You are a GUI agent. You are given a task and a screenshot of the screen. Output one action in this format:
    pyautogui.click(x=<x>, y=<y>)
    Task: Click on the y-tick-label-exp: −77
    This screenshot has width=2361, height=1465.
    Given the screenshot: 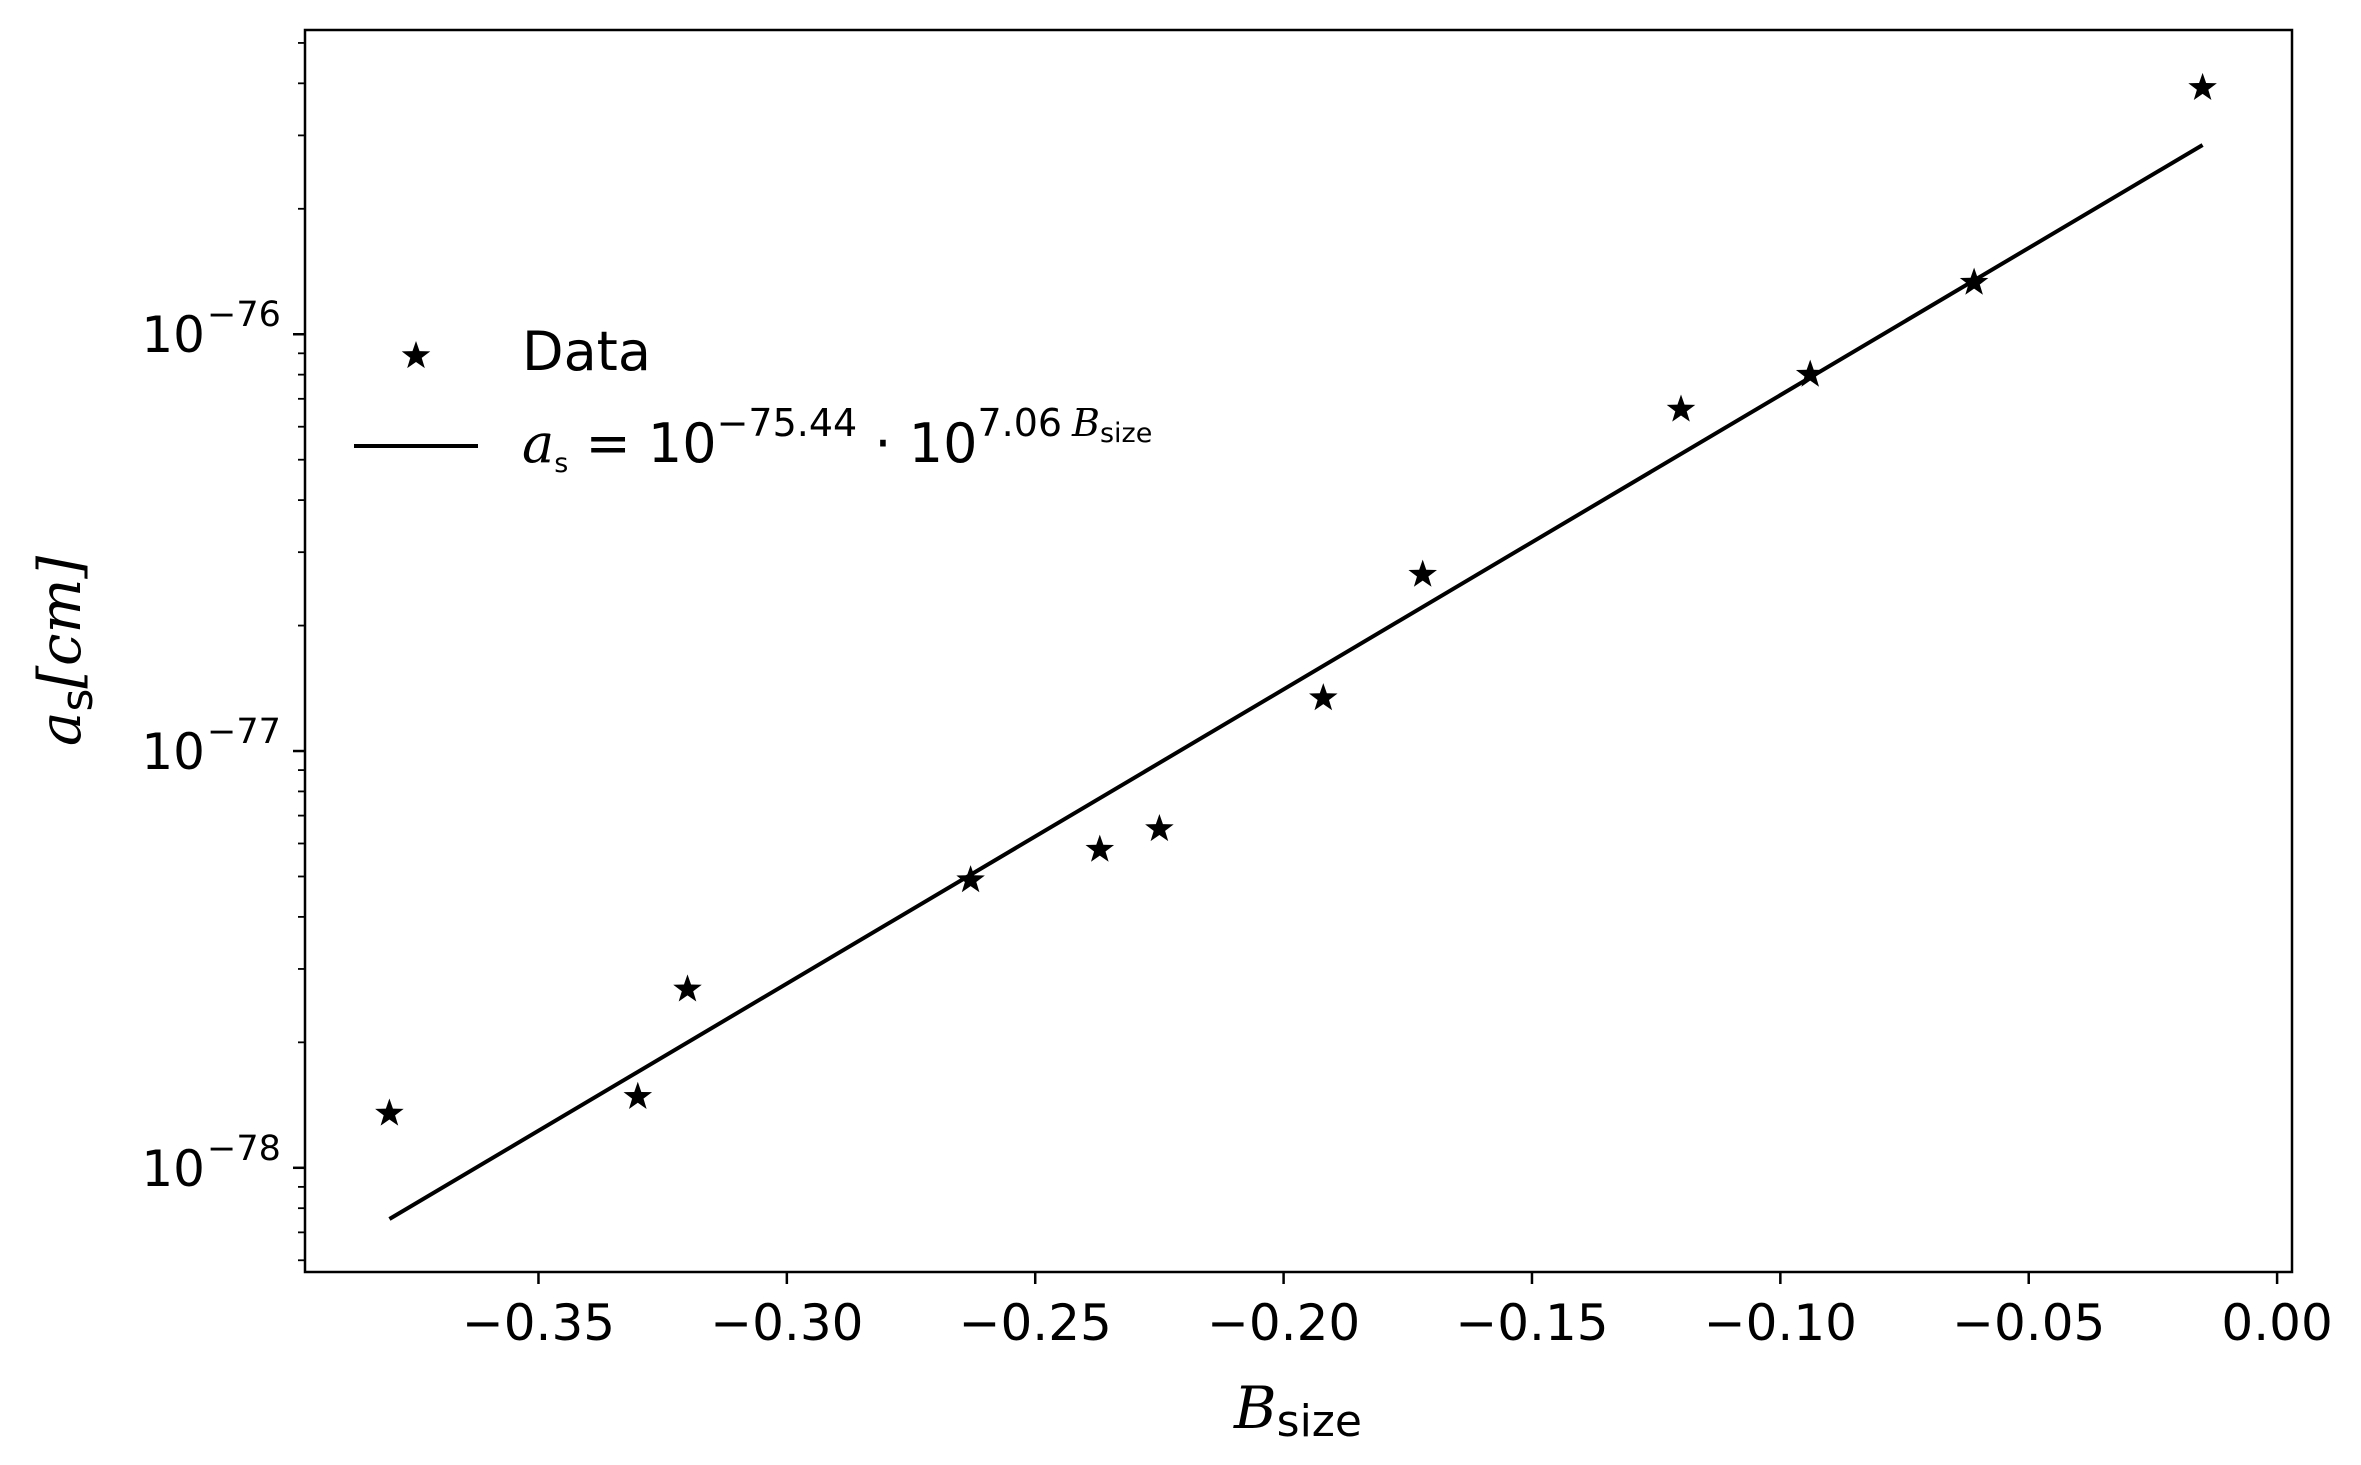 What is the action you would take?
    pyautogui.click(x=244, y=732)
    